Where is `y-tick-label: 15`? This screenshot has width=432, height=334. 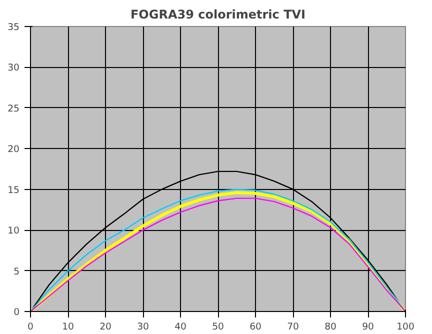 y-tick-label: 15 is located at coordinates (14, 190).